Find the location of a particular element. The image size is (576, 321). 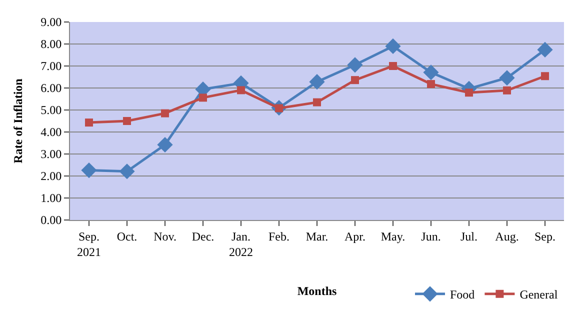

legend-label: Food is located at coordinates (462, 295).